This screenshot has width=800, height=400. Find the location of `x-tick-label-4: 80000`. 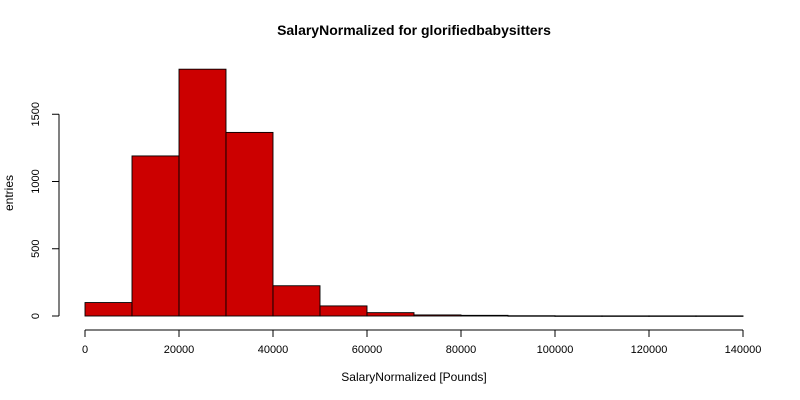

x-tick-label-4: 80000 is located at coordinates (461, 350).